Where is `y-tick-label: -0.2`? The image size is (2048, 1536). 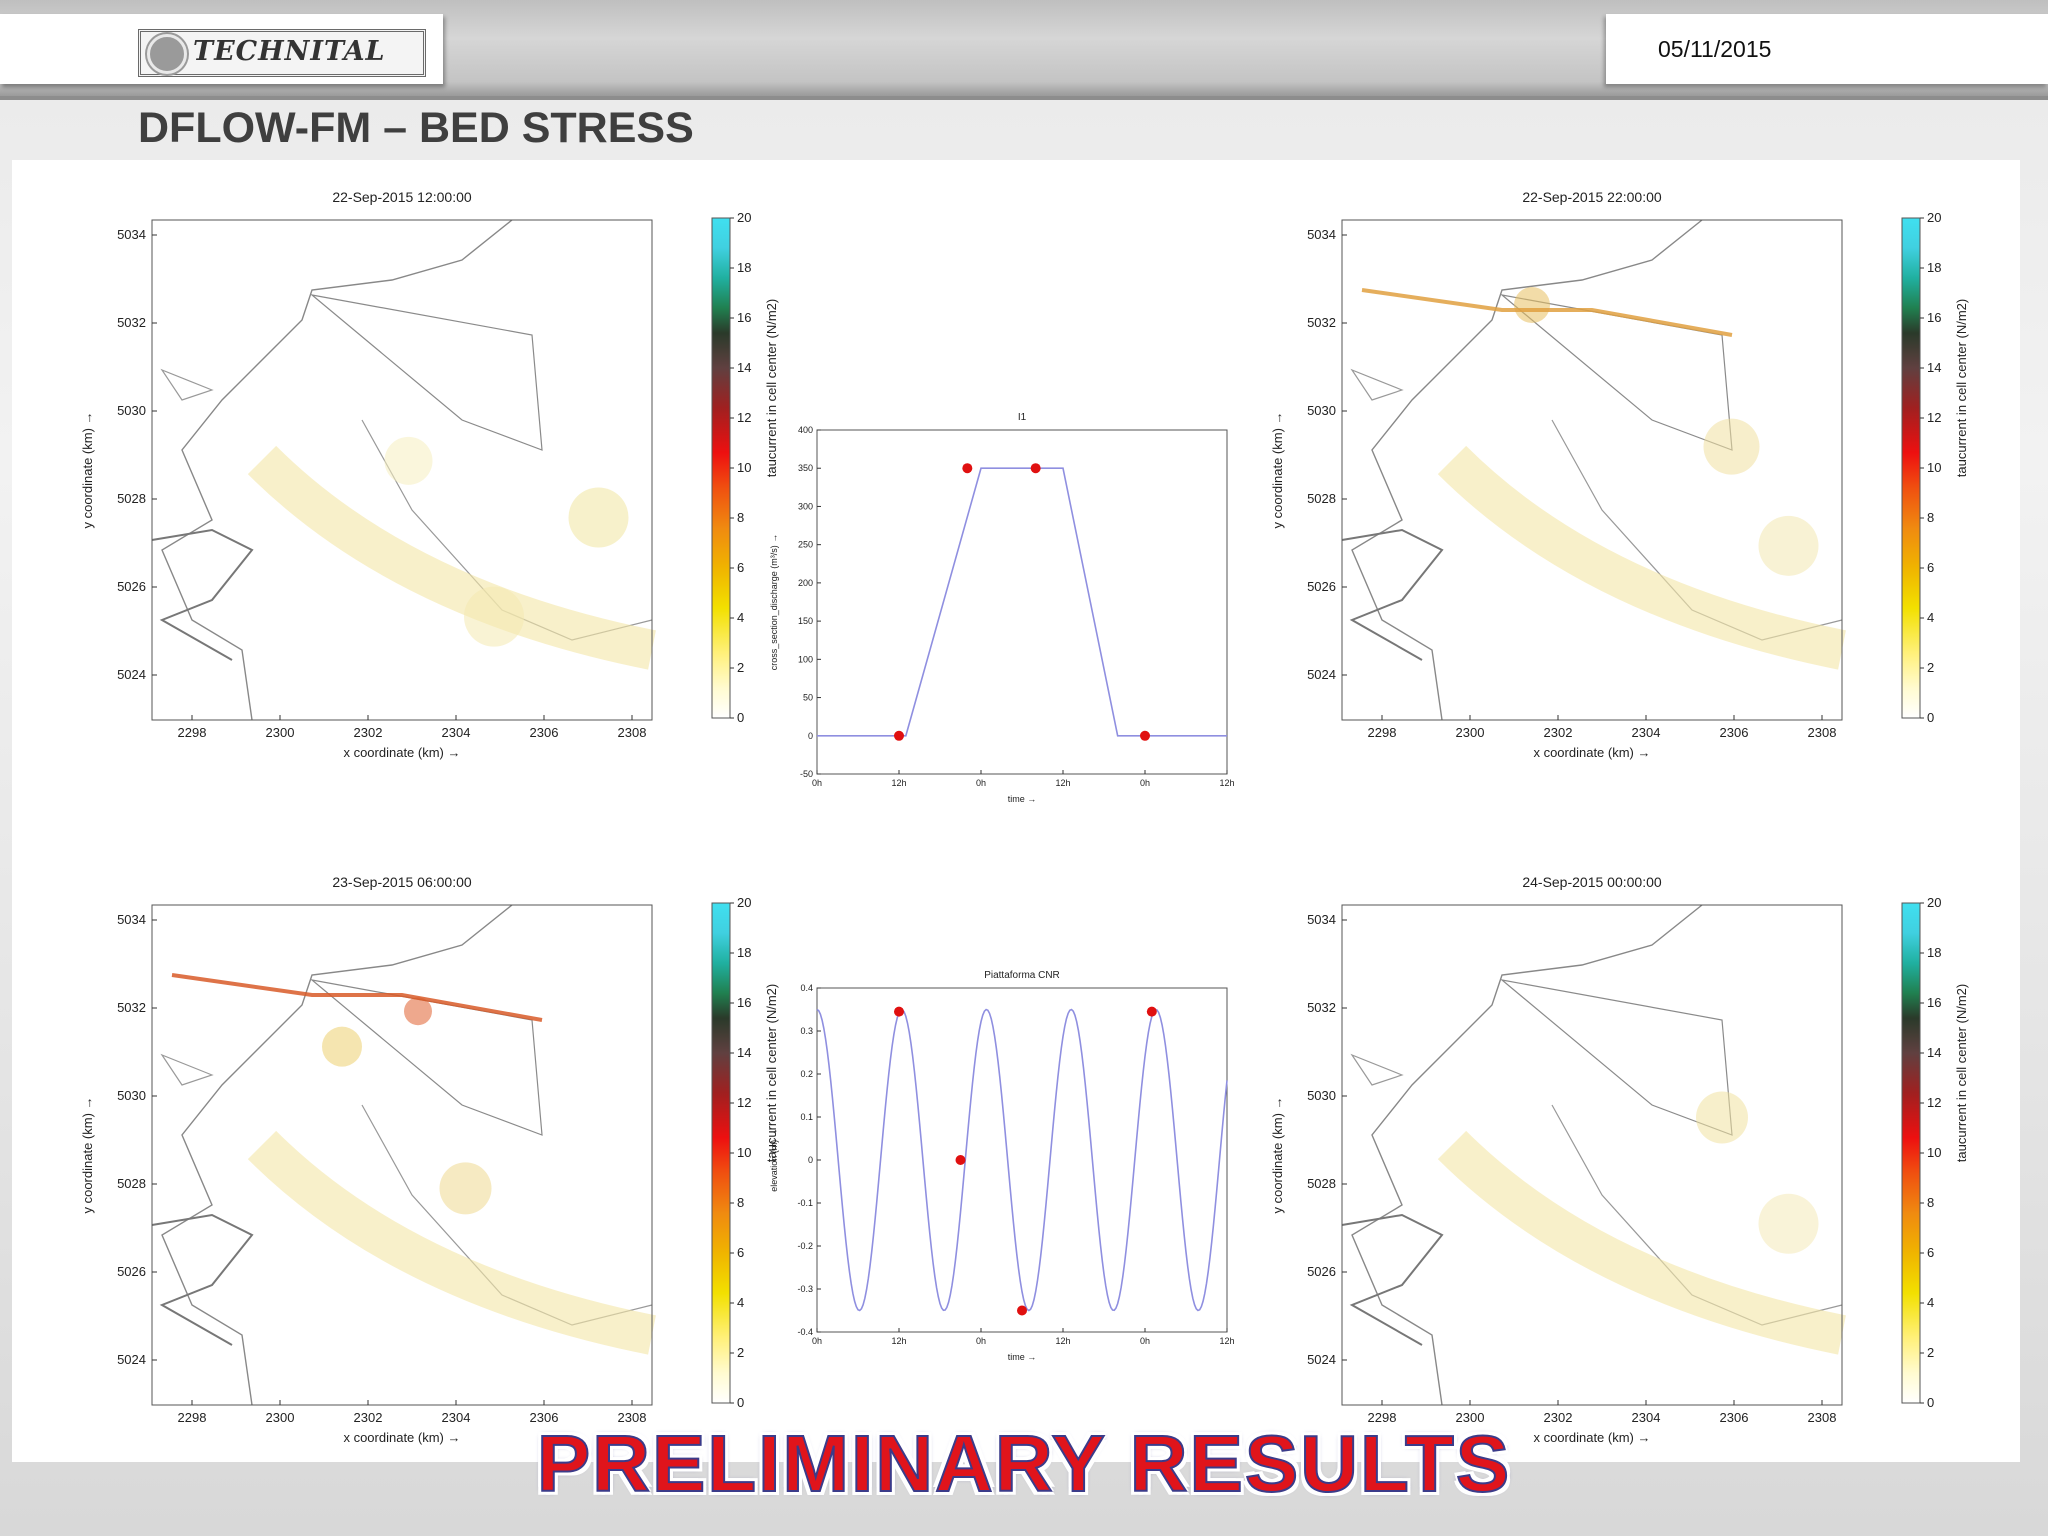
y-tick-label: -0.2 is located at coordinates (805, 1246).